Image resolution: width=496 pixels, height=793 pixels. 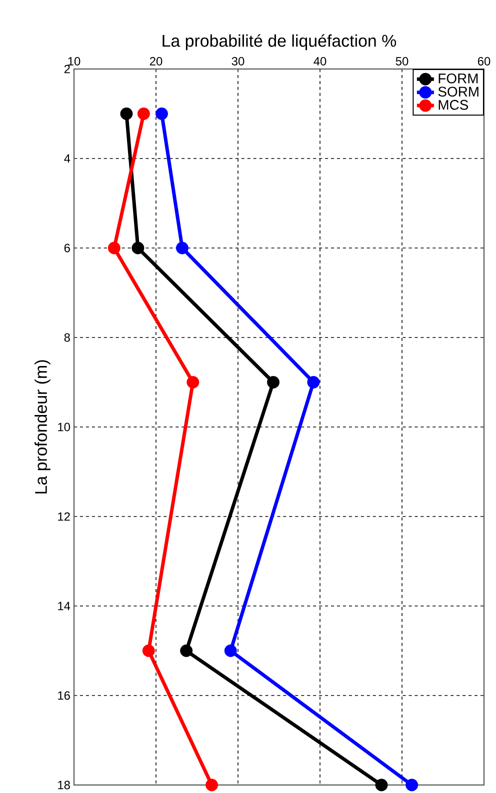 What do you see at coordinates (453, 105) in the screenshot?
I see `legend-label: MCS` at bounding box center [453, 105].